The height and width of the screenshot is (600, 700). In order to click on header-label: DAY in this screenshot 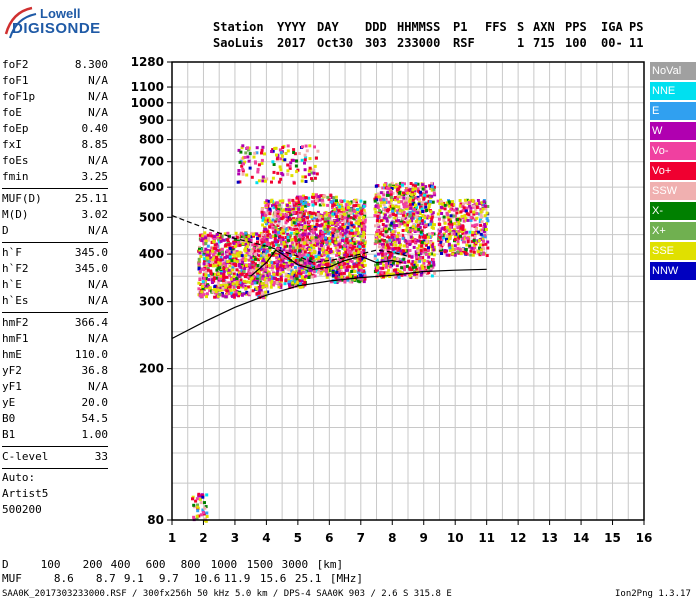, I will do `click(328, 27)`.